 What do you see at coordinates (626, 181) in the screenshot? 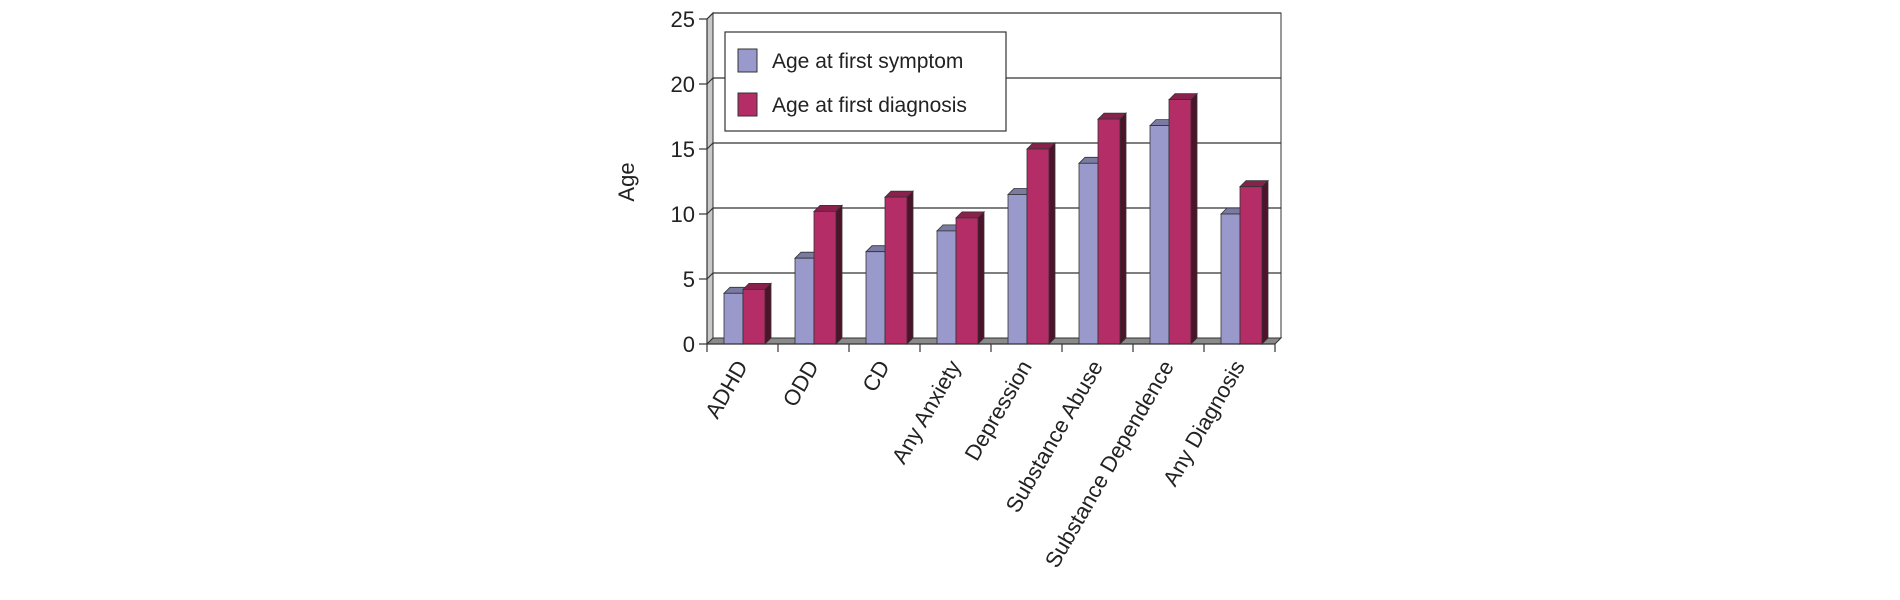
I see `y-axis-label: Age` at bounding box center [626, 181].